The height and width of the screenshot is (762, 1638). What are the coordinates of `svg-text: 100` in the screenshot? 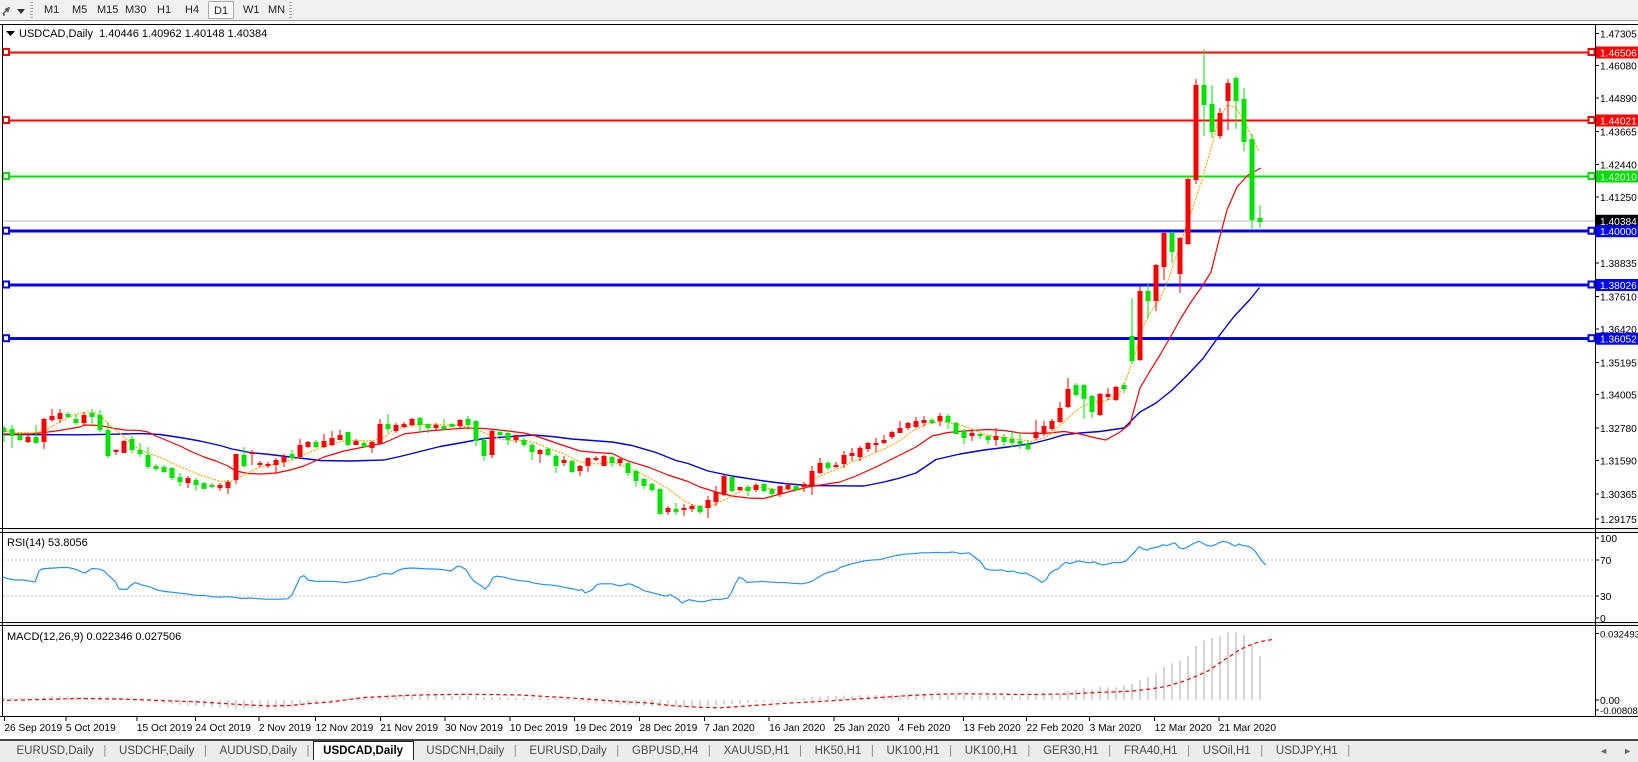 It's located at (1608, 539).